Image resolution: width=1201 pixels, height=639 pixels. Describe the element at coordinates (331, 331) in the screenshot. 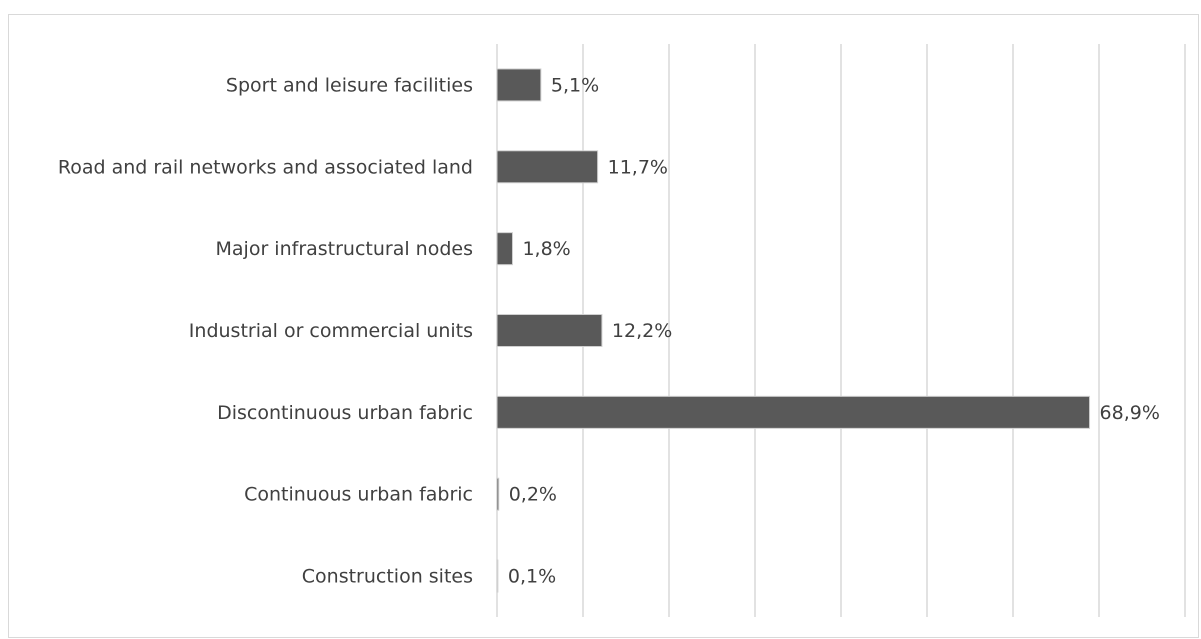

I see `y-tick-label: Industrial or commercial units` at that location.